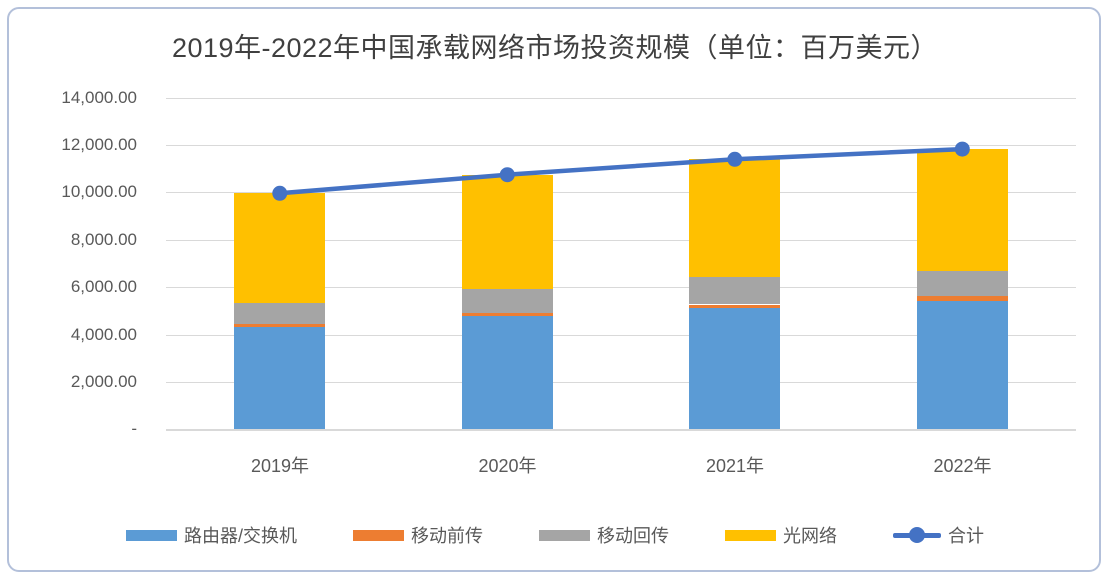 This screenshot has height=581, width=1110. What do you see at coordinates (735, 368) in the screenshot?
I see `bar-segment-路由器/交换机-2021年` at bounding box center [735, 368].